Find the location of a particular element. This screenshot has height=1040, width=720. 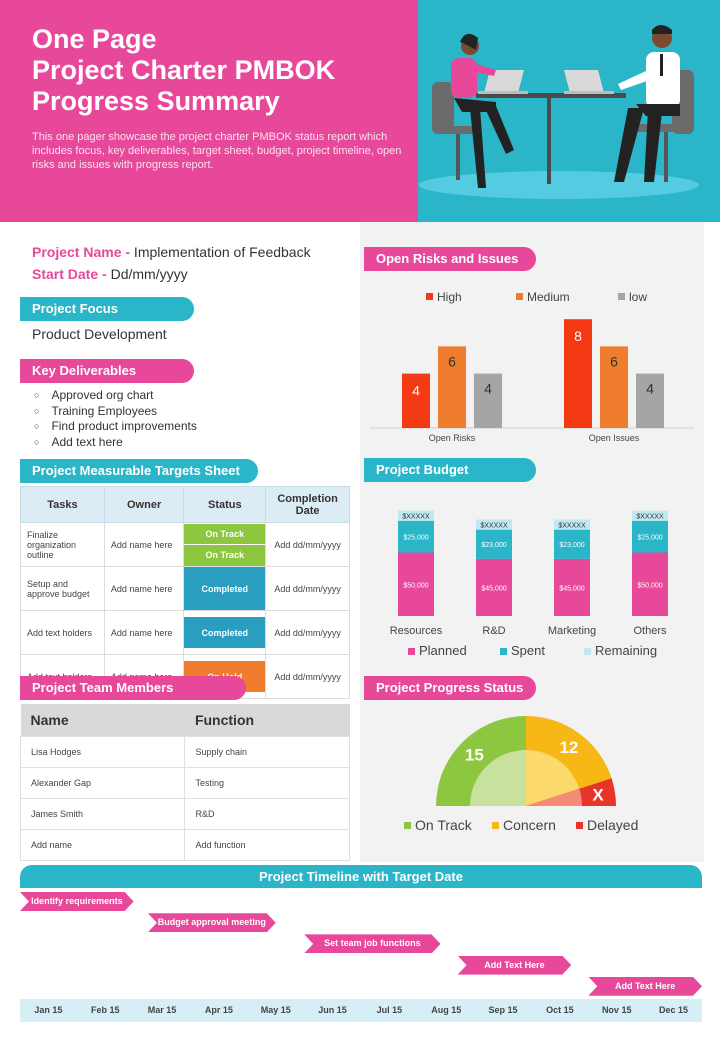

member-function: R&D is located at coordinates (267, 813).